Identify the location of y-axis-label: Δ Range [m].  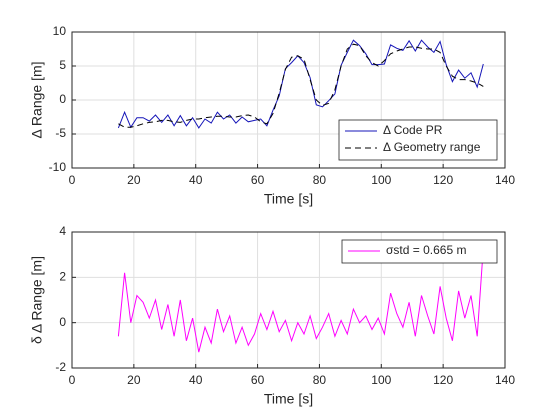
(37, 99).